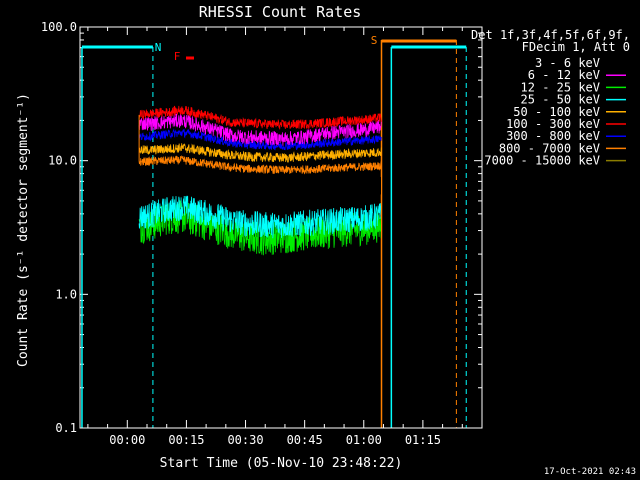 This screenshot has width=640, height=480. What do you see at coordinates (260, 153) in the screenshot?
I see `series-line-50-100-kev` at bounding box center [260, 153].